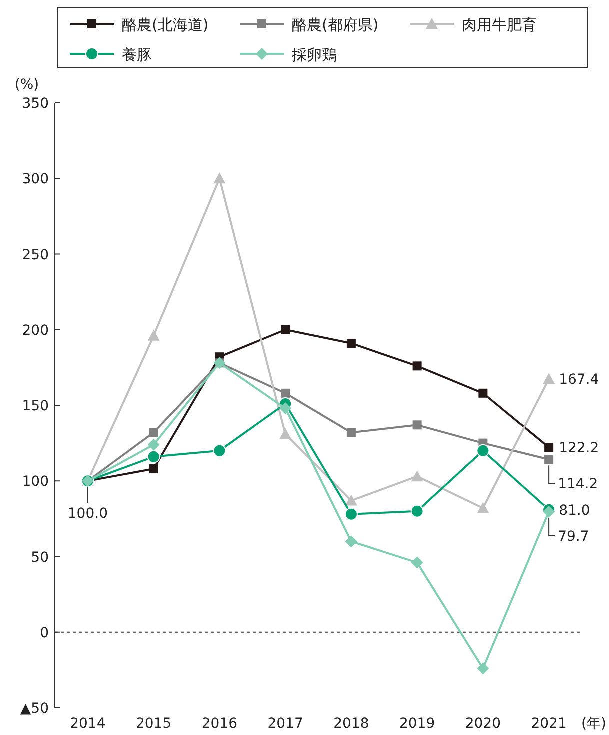 The height and width of the screenshot is (735, 609). Describe the element at coordinates (35, 104) in the screenshot. I see `y-tick-label: 350` at that location.